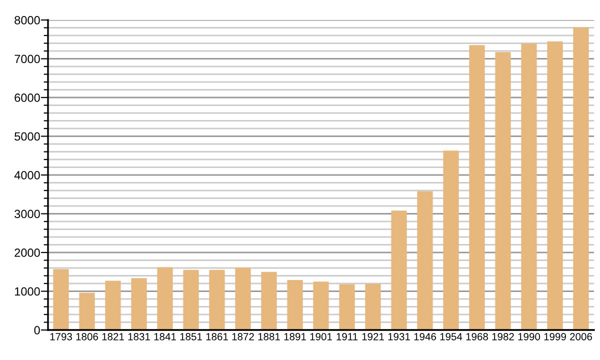 The height and width of the screenshot is (360, 600). What do you see at coordinates (321, 336) in the screenshot?
I see `x-tick-label: 1901` at bounding box center [321, 336].